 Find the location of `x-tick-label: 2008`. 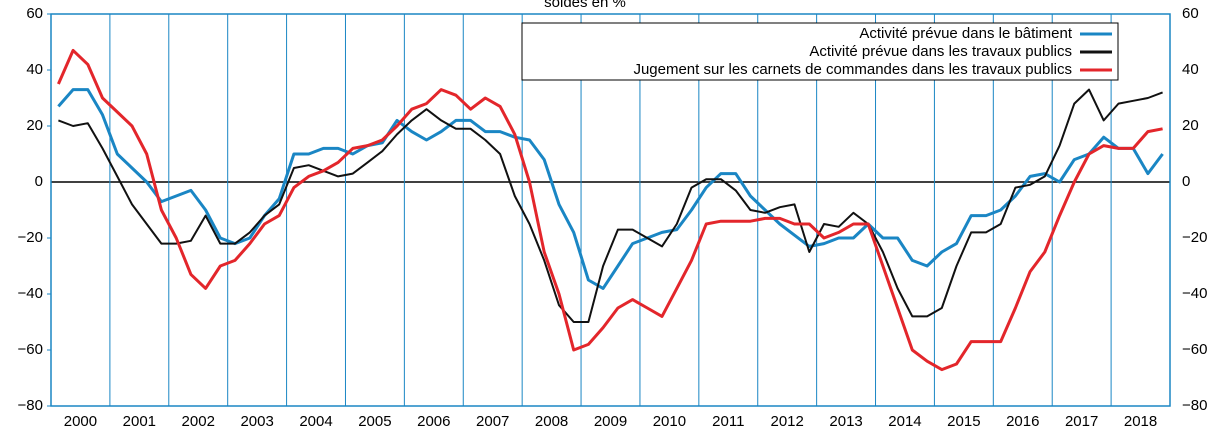

x-tick-label: 2008 is located at coordinates (551, 421).